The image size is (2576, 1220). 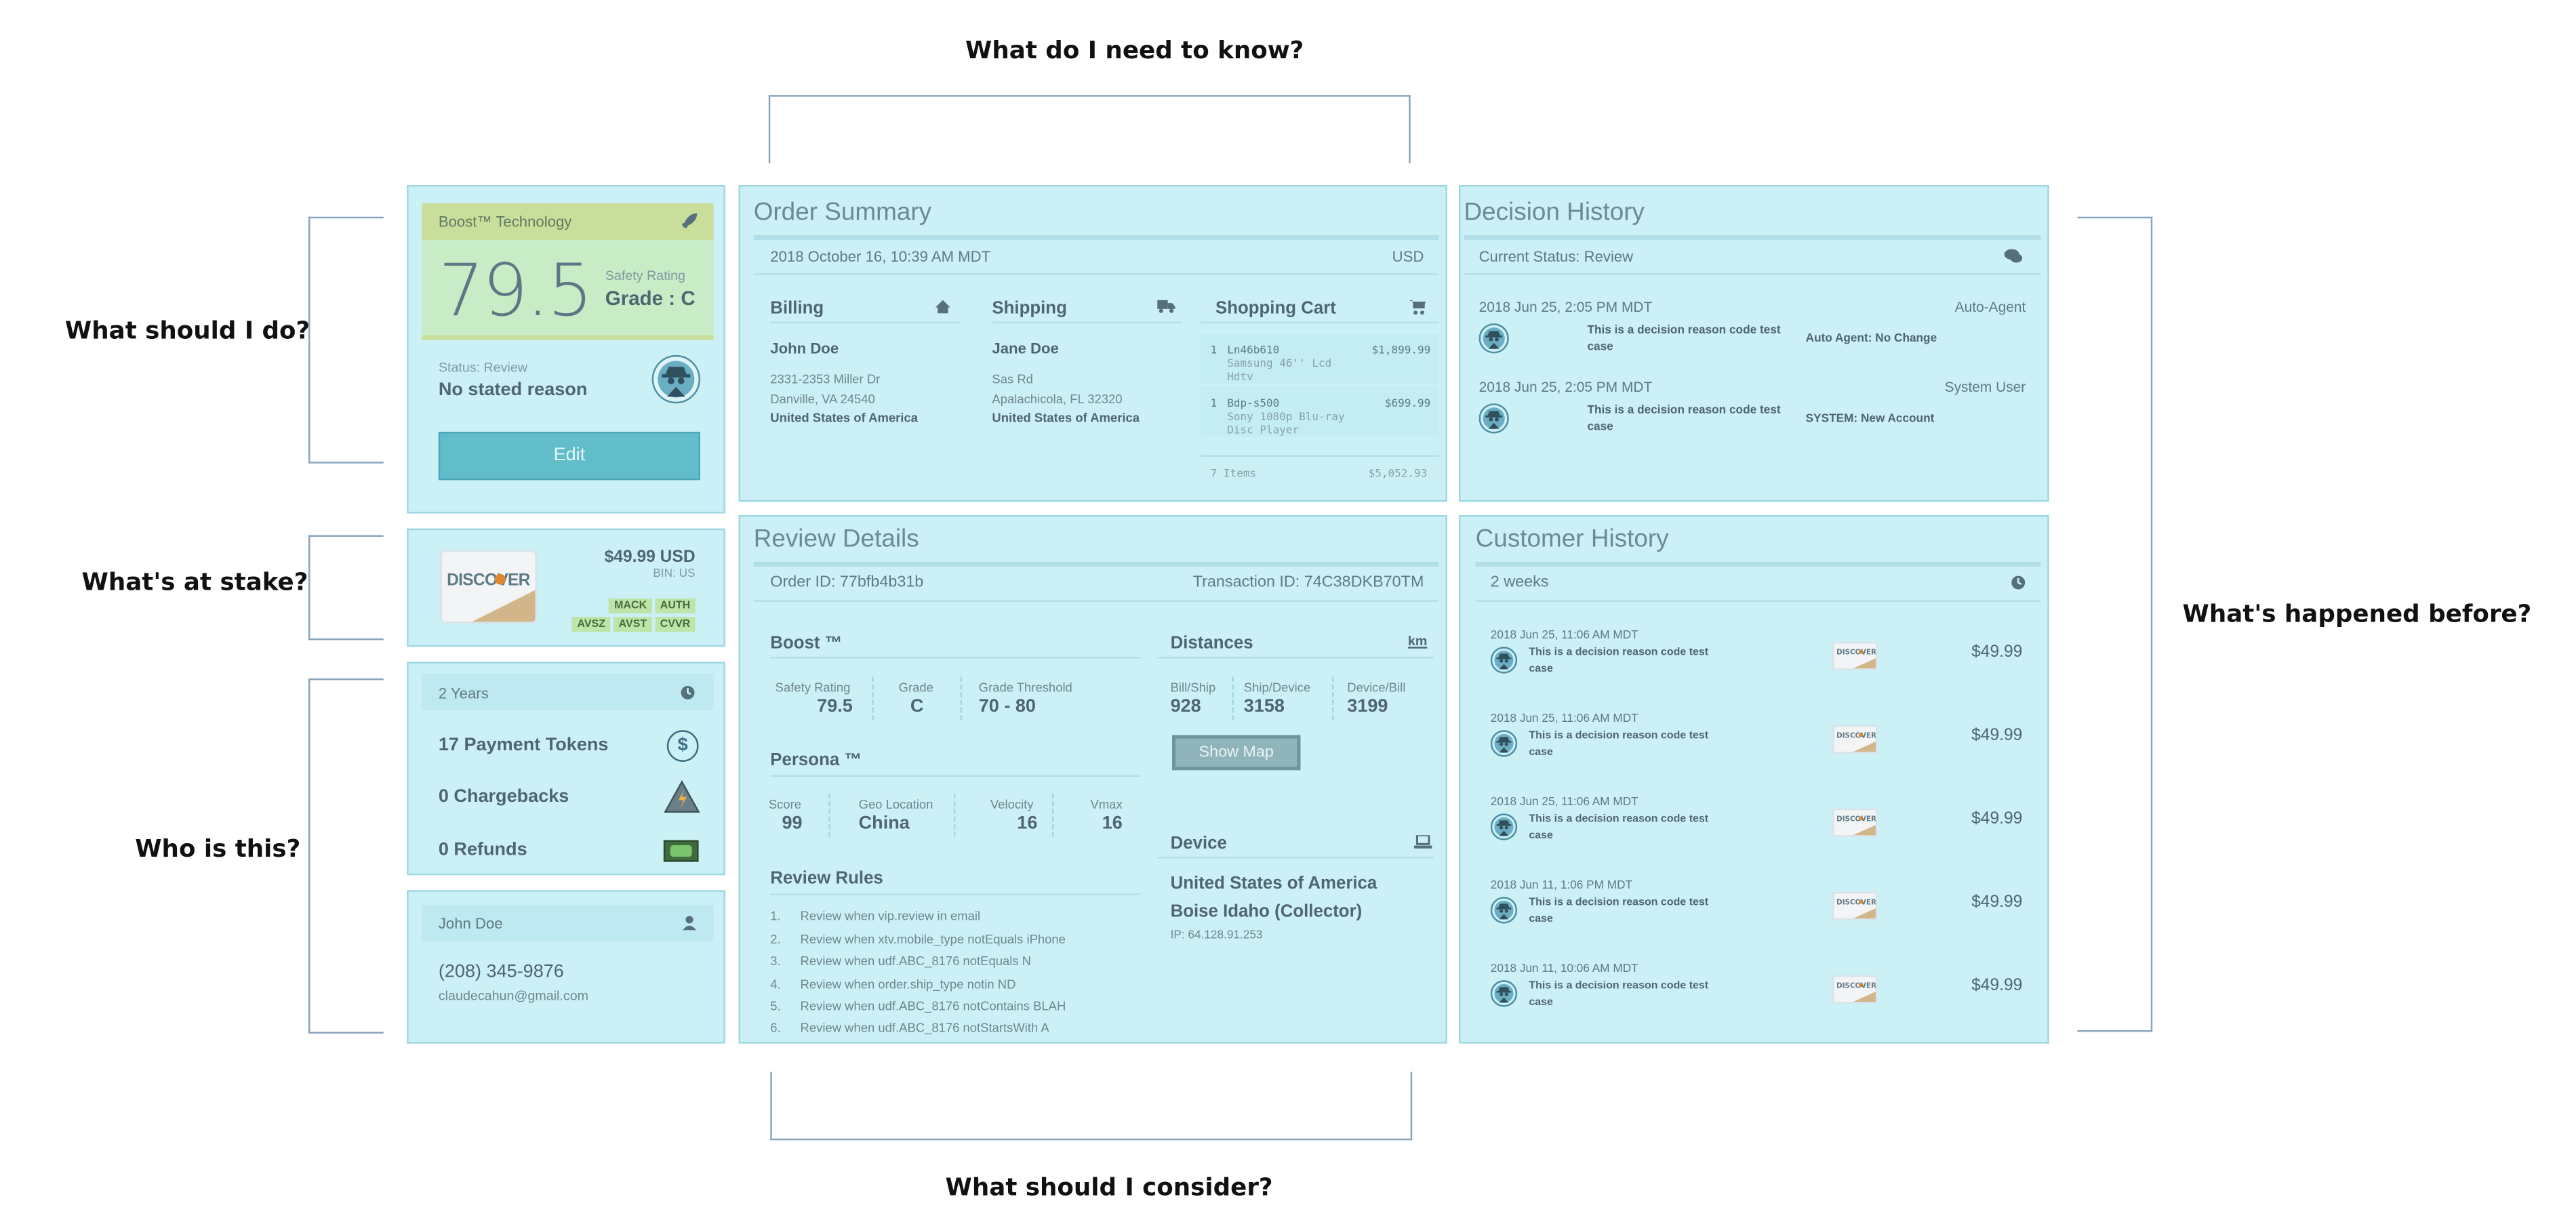 I want to click on metric-value: 79.5, so click(x=835, y=707).